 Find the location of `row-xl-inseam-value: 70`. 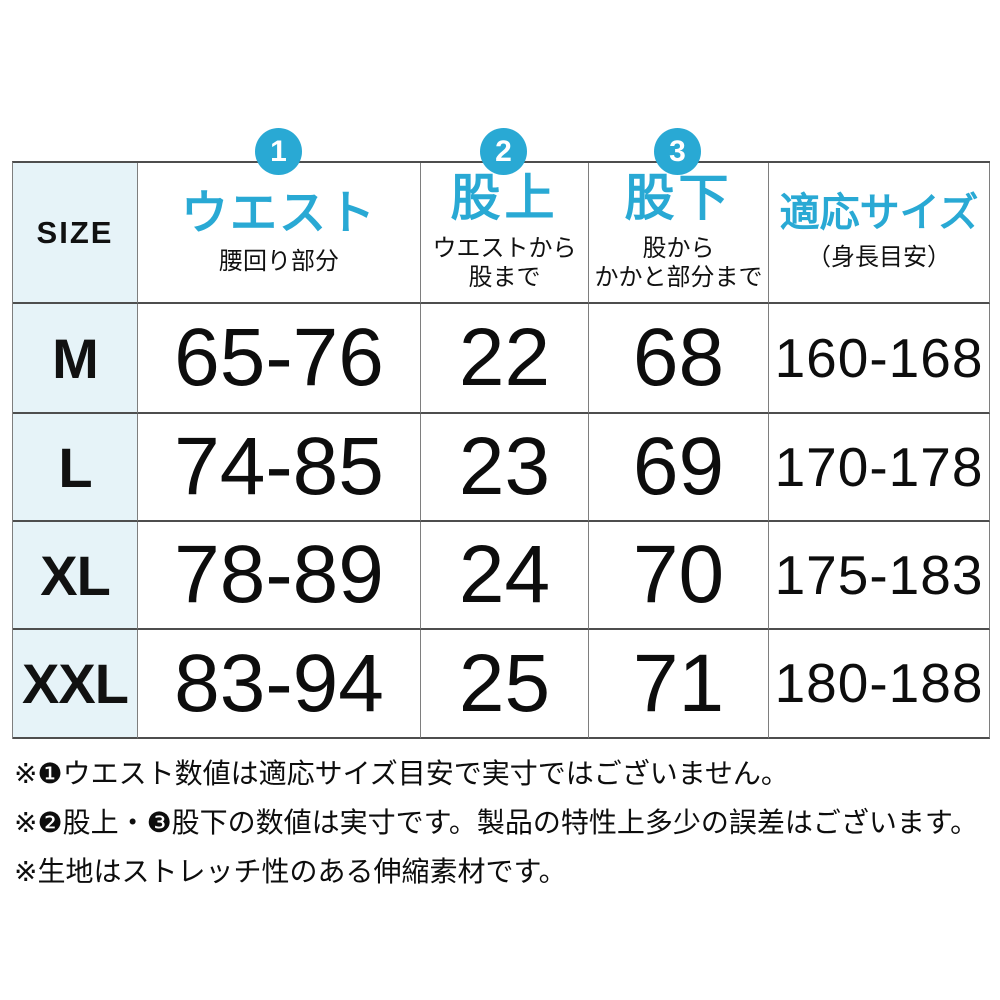

row-xl-inseam-value: 70 is located at coordinates (678, 574).